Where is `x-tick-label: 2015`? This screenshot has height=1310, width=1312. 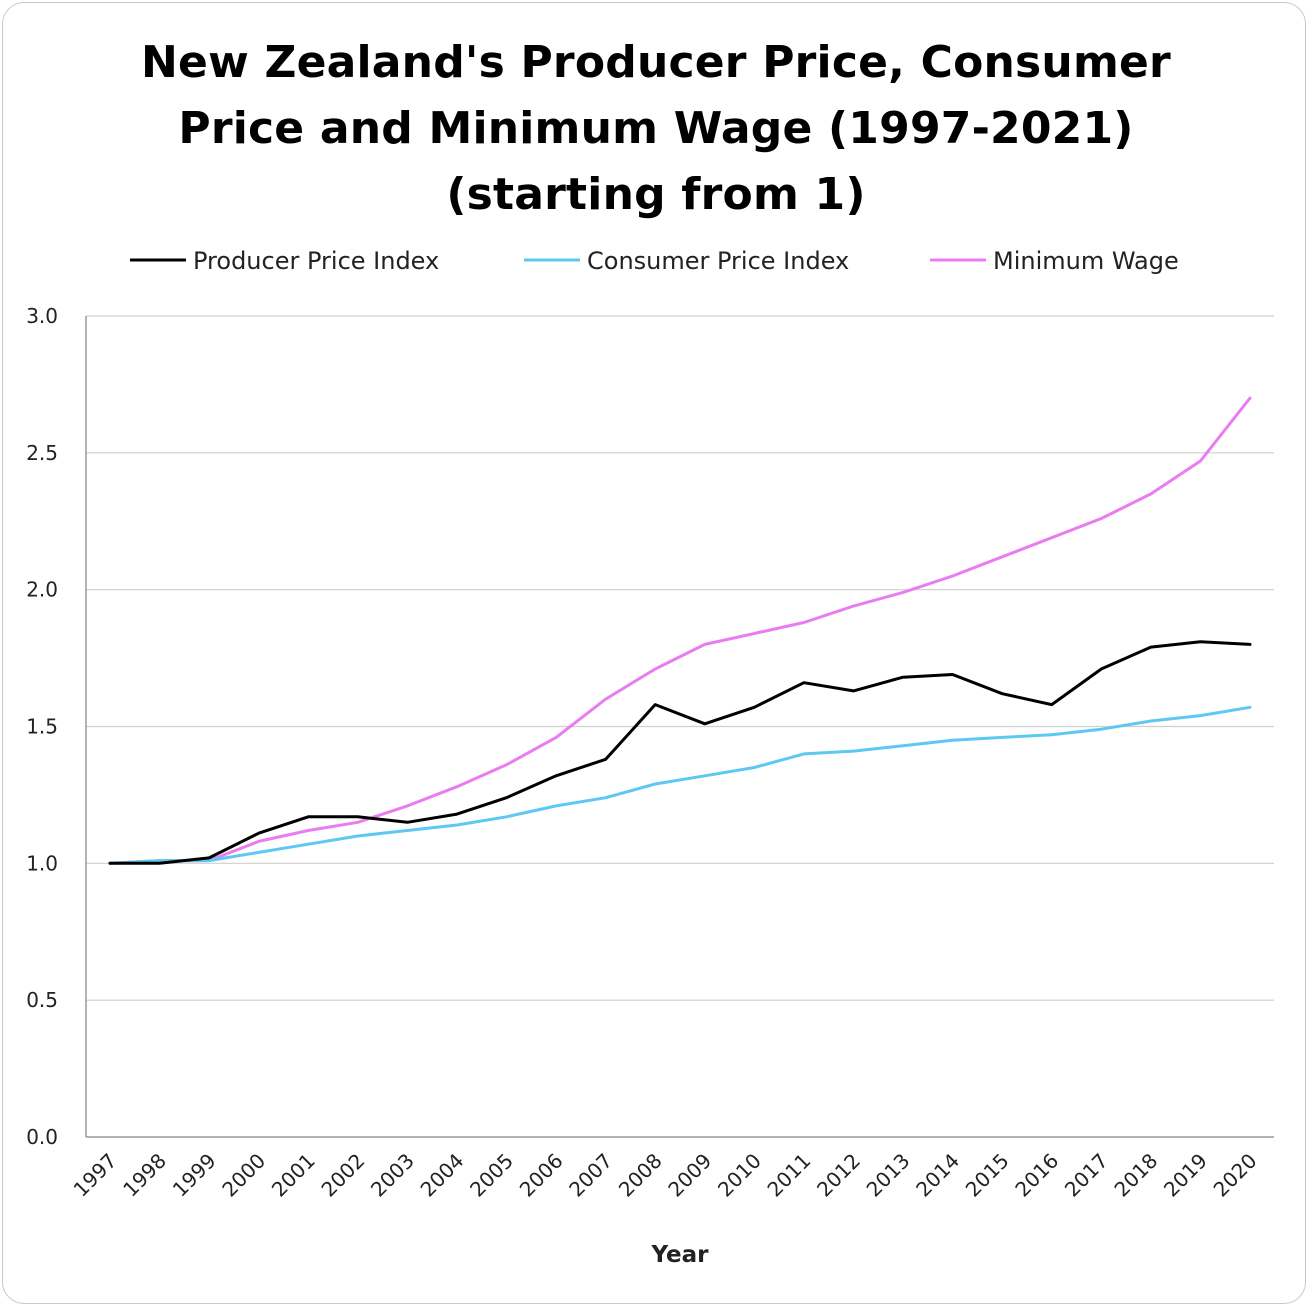 x-tick-label: 2015 is located at coordinates (987, 1175).